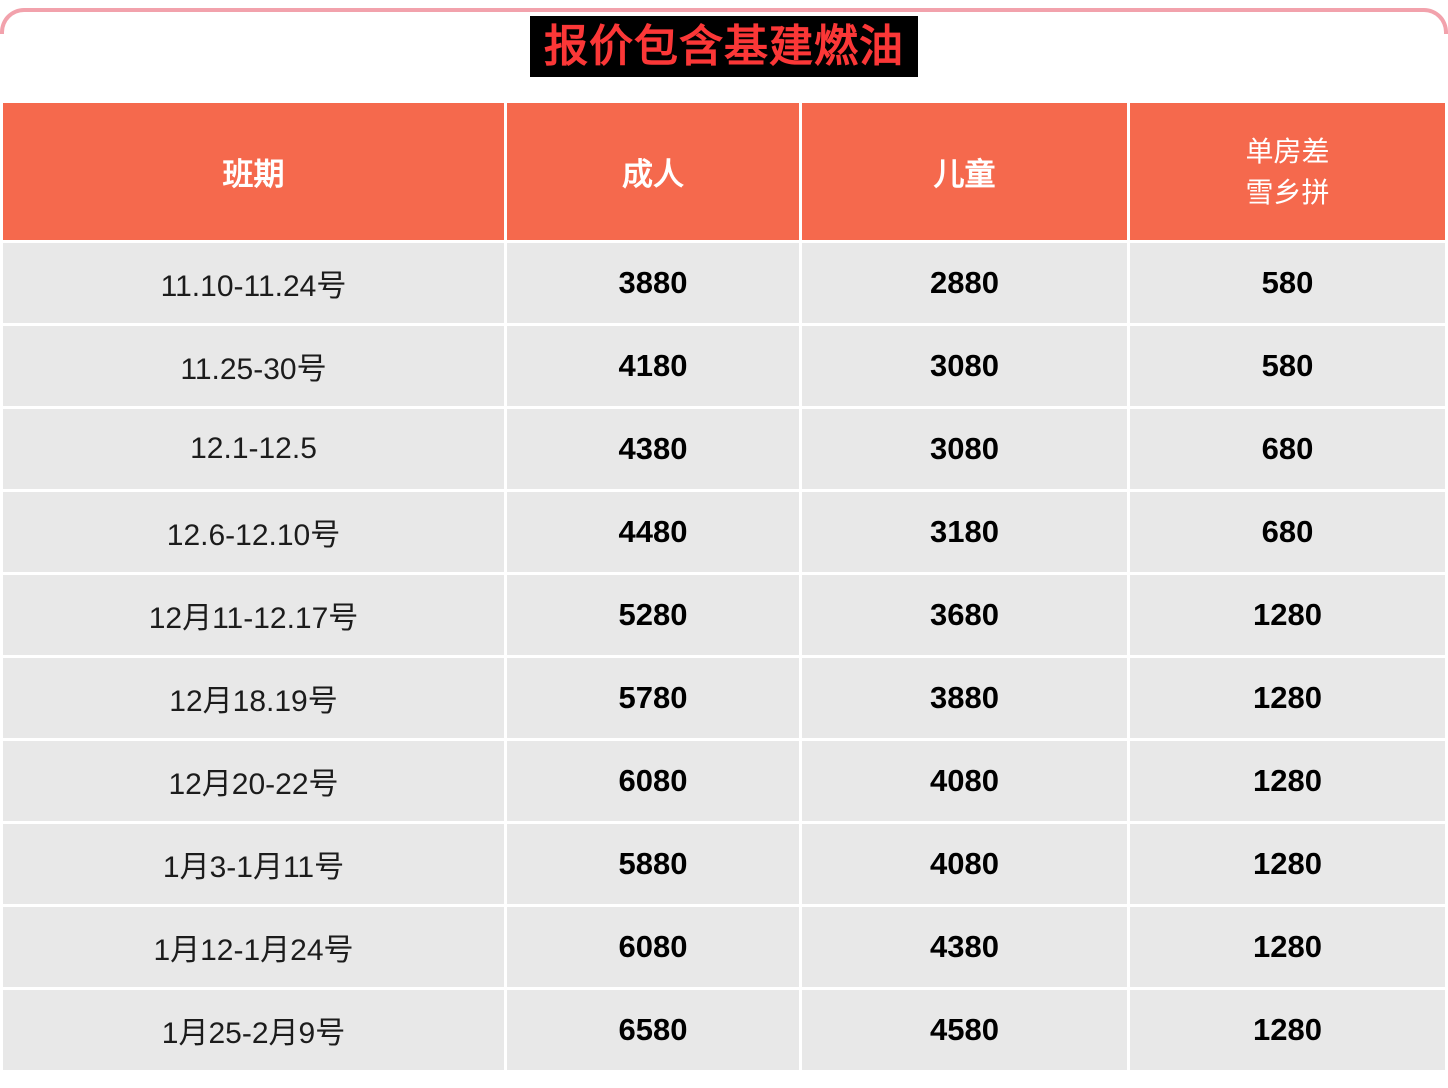 Image resolution: width=1448 pixels, height=1088 pixels. Describe the element at coordinates (653, 283) in the screenshot. I see `adult-price-cell: 3880` at that location.